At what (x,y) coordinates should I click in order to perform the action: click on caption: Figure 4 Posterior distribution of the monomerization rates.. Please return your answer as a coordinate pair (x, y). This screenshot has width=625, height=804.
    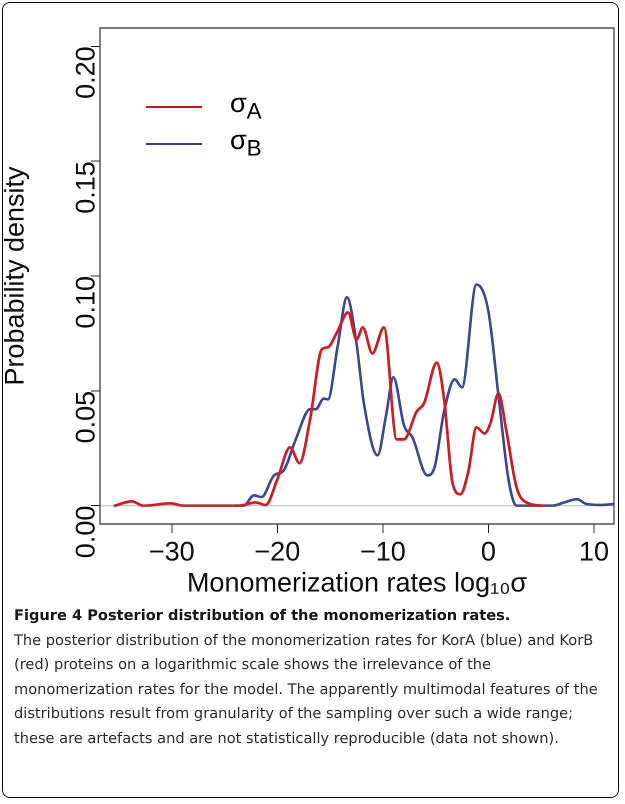
    Looking at the image, I should click on (262, 615).